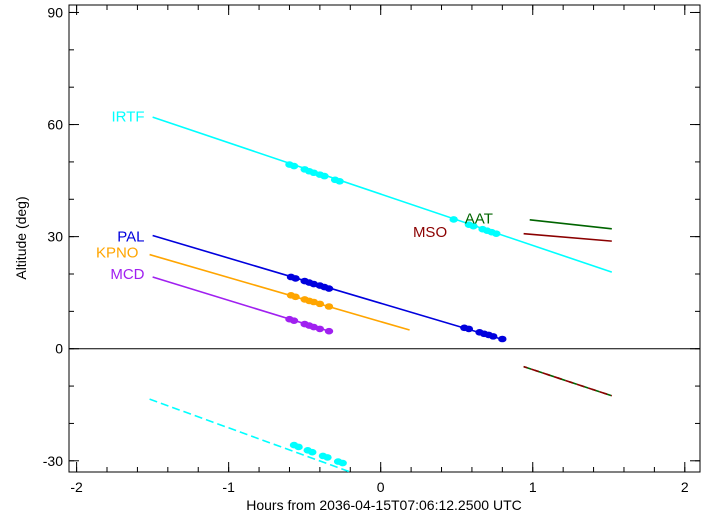 The height and width of the screenshot is (516, 708). I want to click on mcd-line, so click(241, 304).